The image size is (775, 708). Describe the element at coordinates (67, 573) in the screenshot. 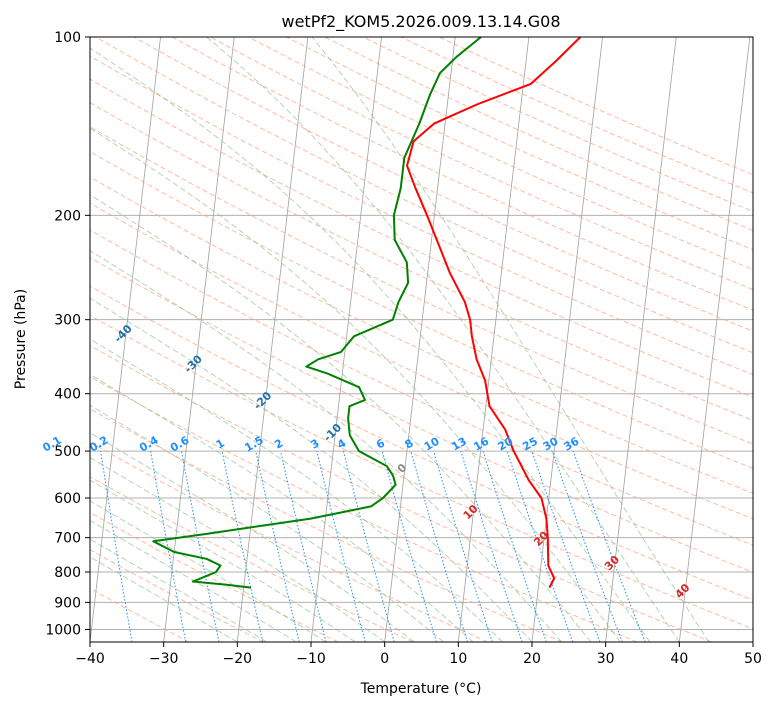

I see `y-tick-label: 800` at that location.